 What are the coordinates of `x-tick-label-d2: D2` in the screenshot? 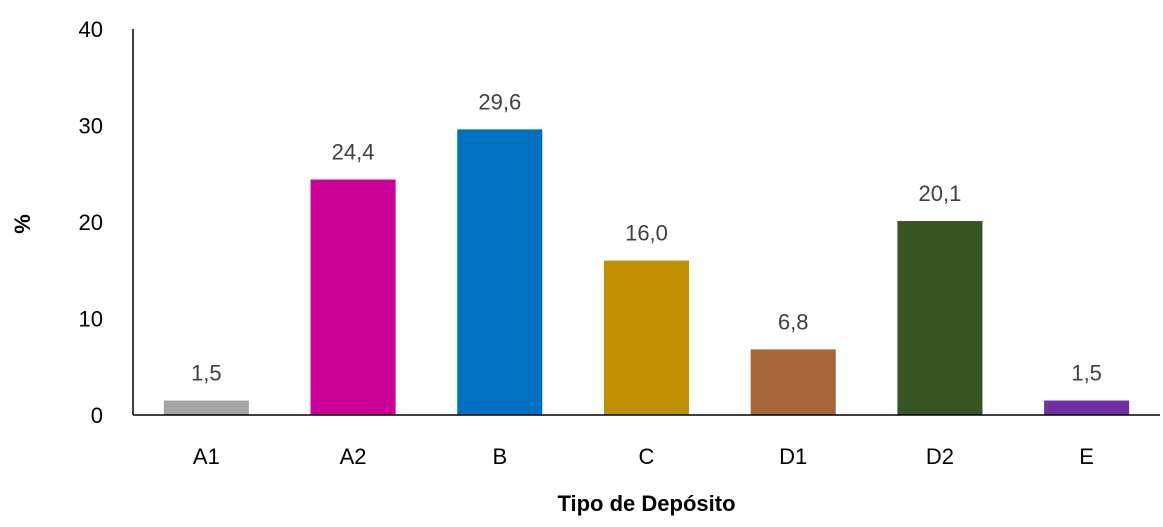 It's located at (940, 456).